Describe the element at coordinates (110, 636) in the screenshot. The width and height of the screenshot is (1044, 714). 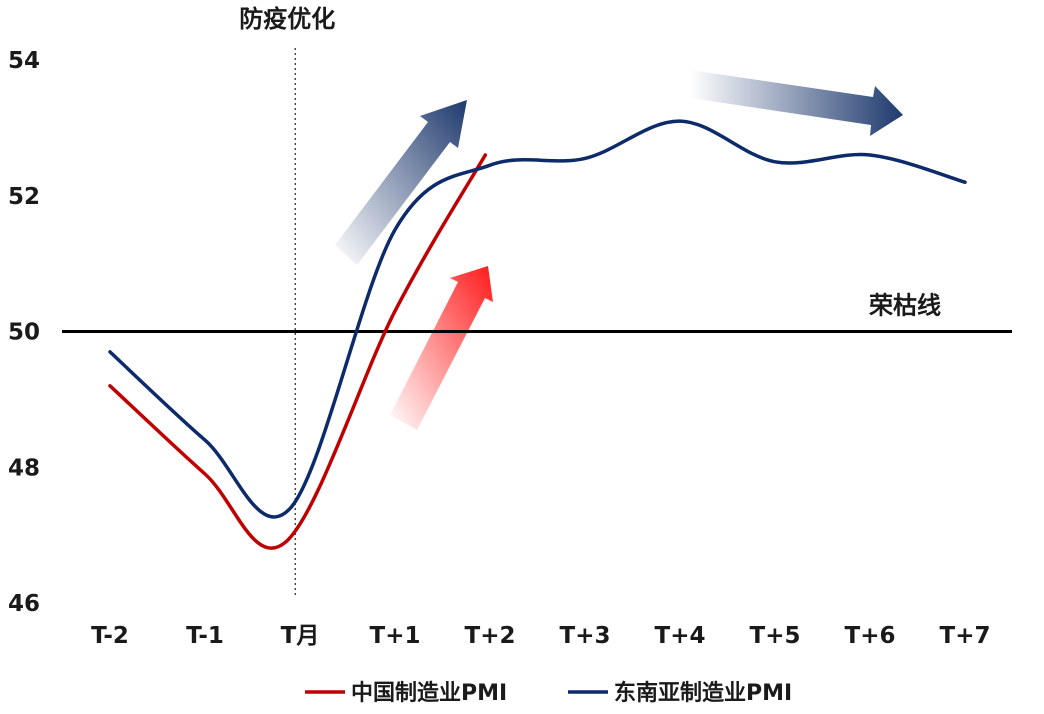
I see `x-tick-label: T-2` at that location.